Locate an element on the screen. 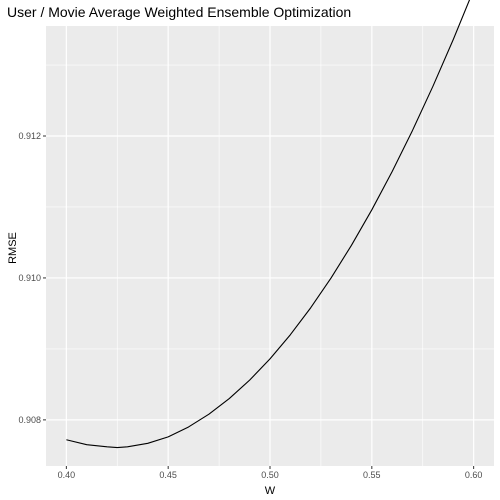  x-axis-title: W is located at coordinates (270, 491).